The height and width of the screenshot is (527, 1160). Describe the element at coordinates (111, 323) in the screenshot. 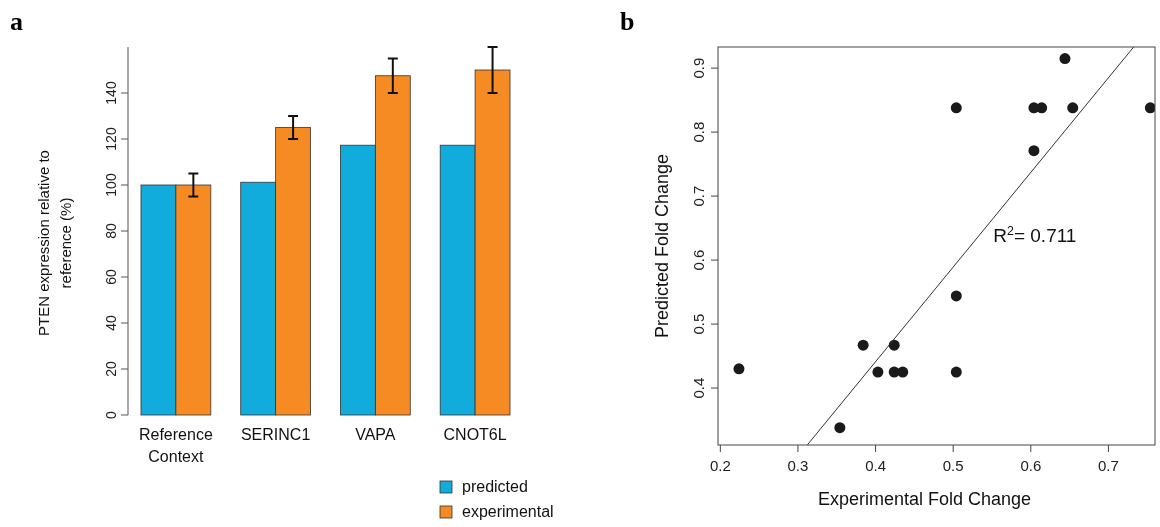

I see `y-tick-label: 40` at that location.